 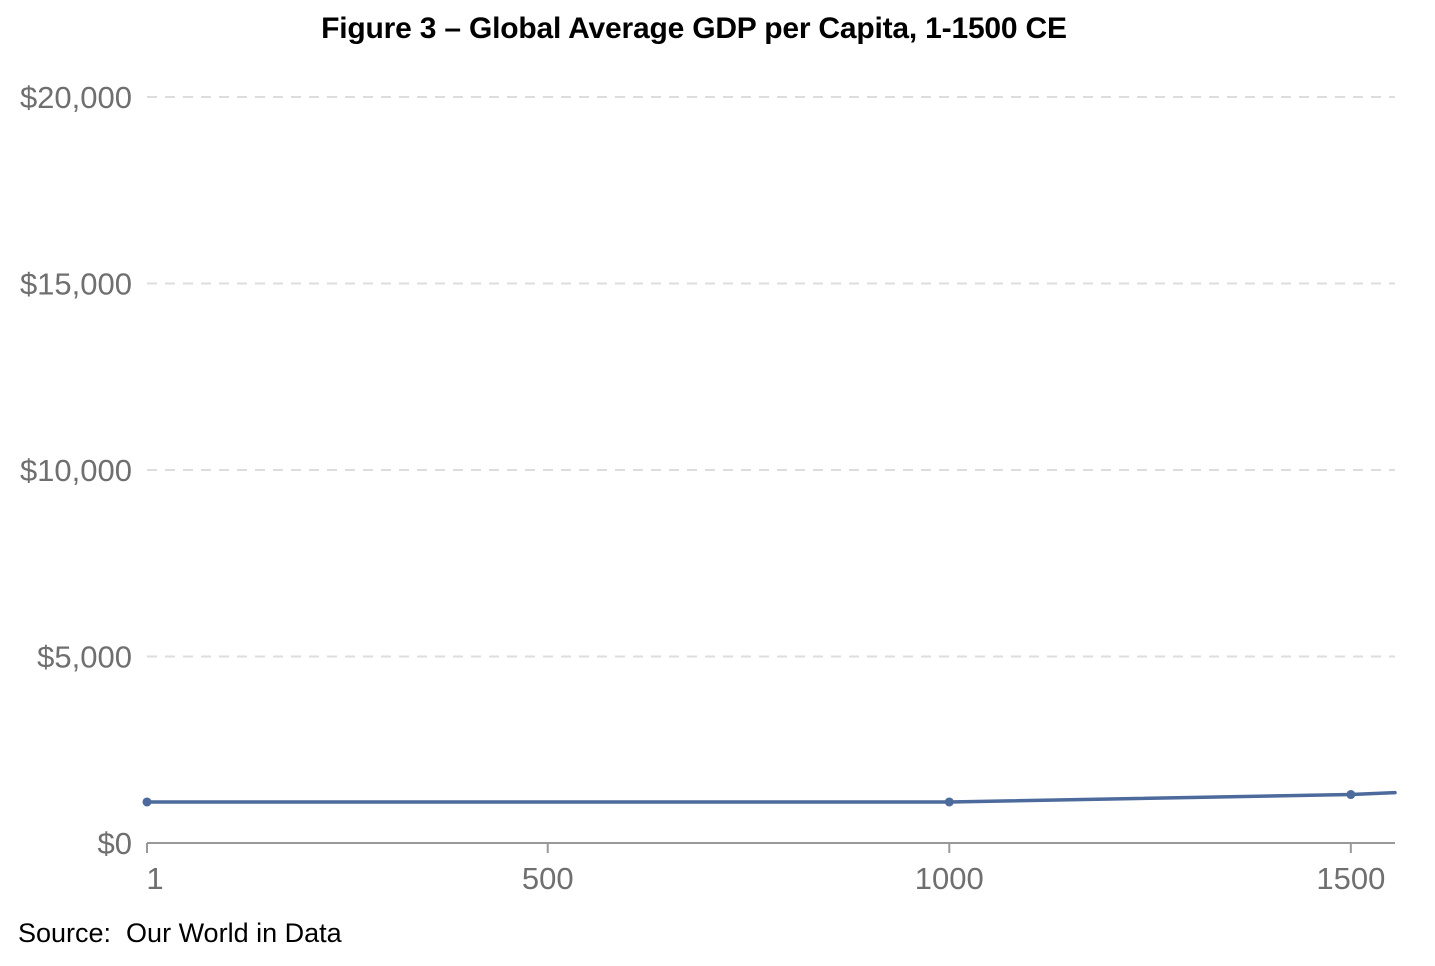 What do you see at coordinates (115, 843) in the screenshot?
I see `y-tick-label: $0` at bounding box center [115, 843].